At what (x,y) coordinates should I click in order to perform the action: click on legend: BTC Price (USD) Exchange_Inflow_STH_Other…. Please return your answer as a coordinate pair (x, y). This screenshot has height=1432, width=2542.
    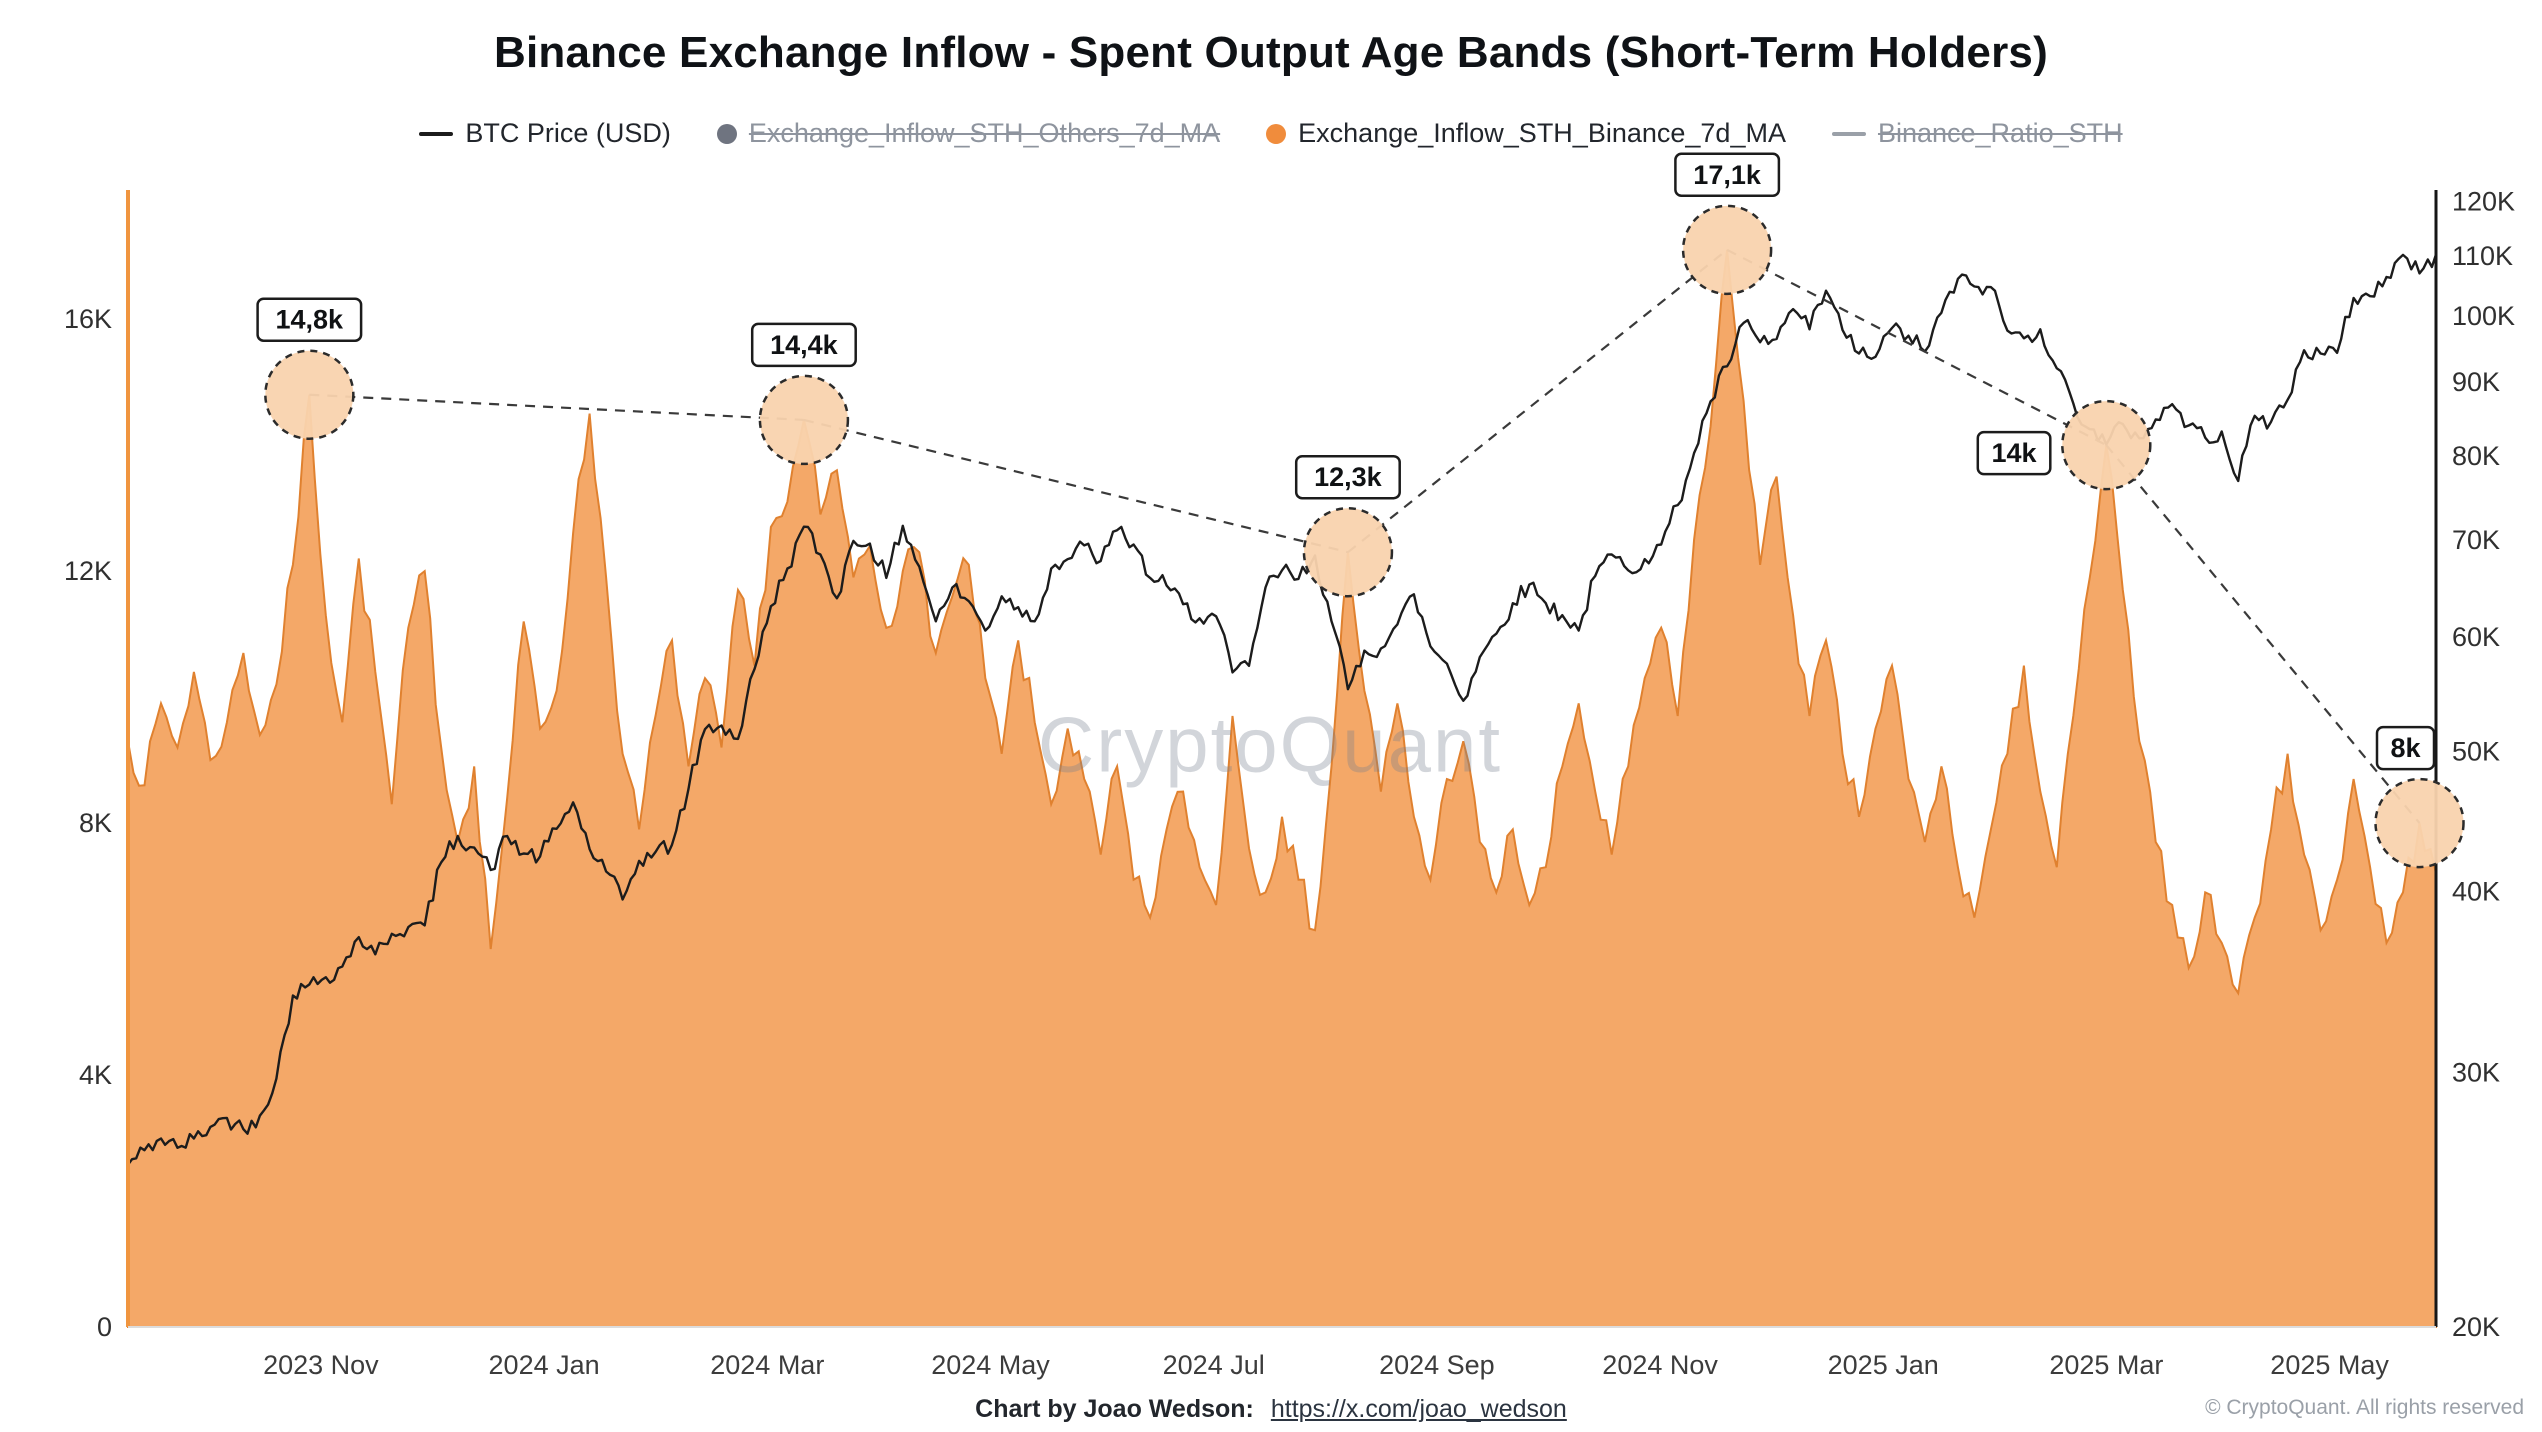
    Looking at the image, I should click on (1271, 133).